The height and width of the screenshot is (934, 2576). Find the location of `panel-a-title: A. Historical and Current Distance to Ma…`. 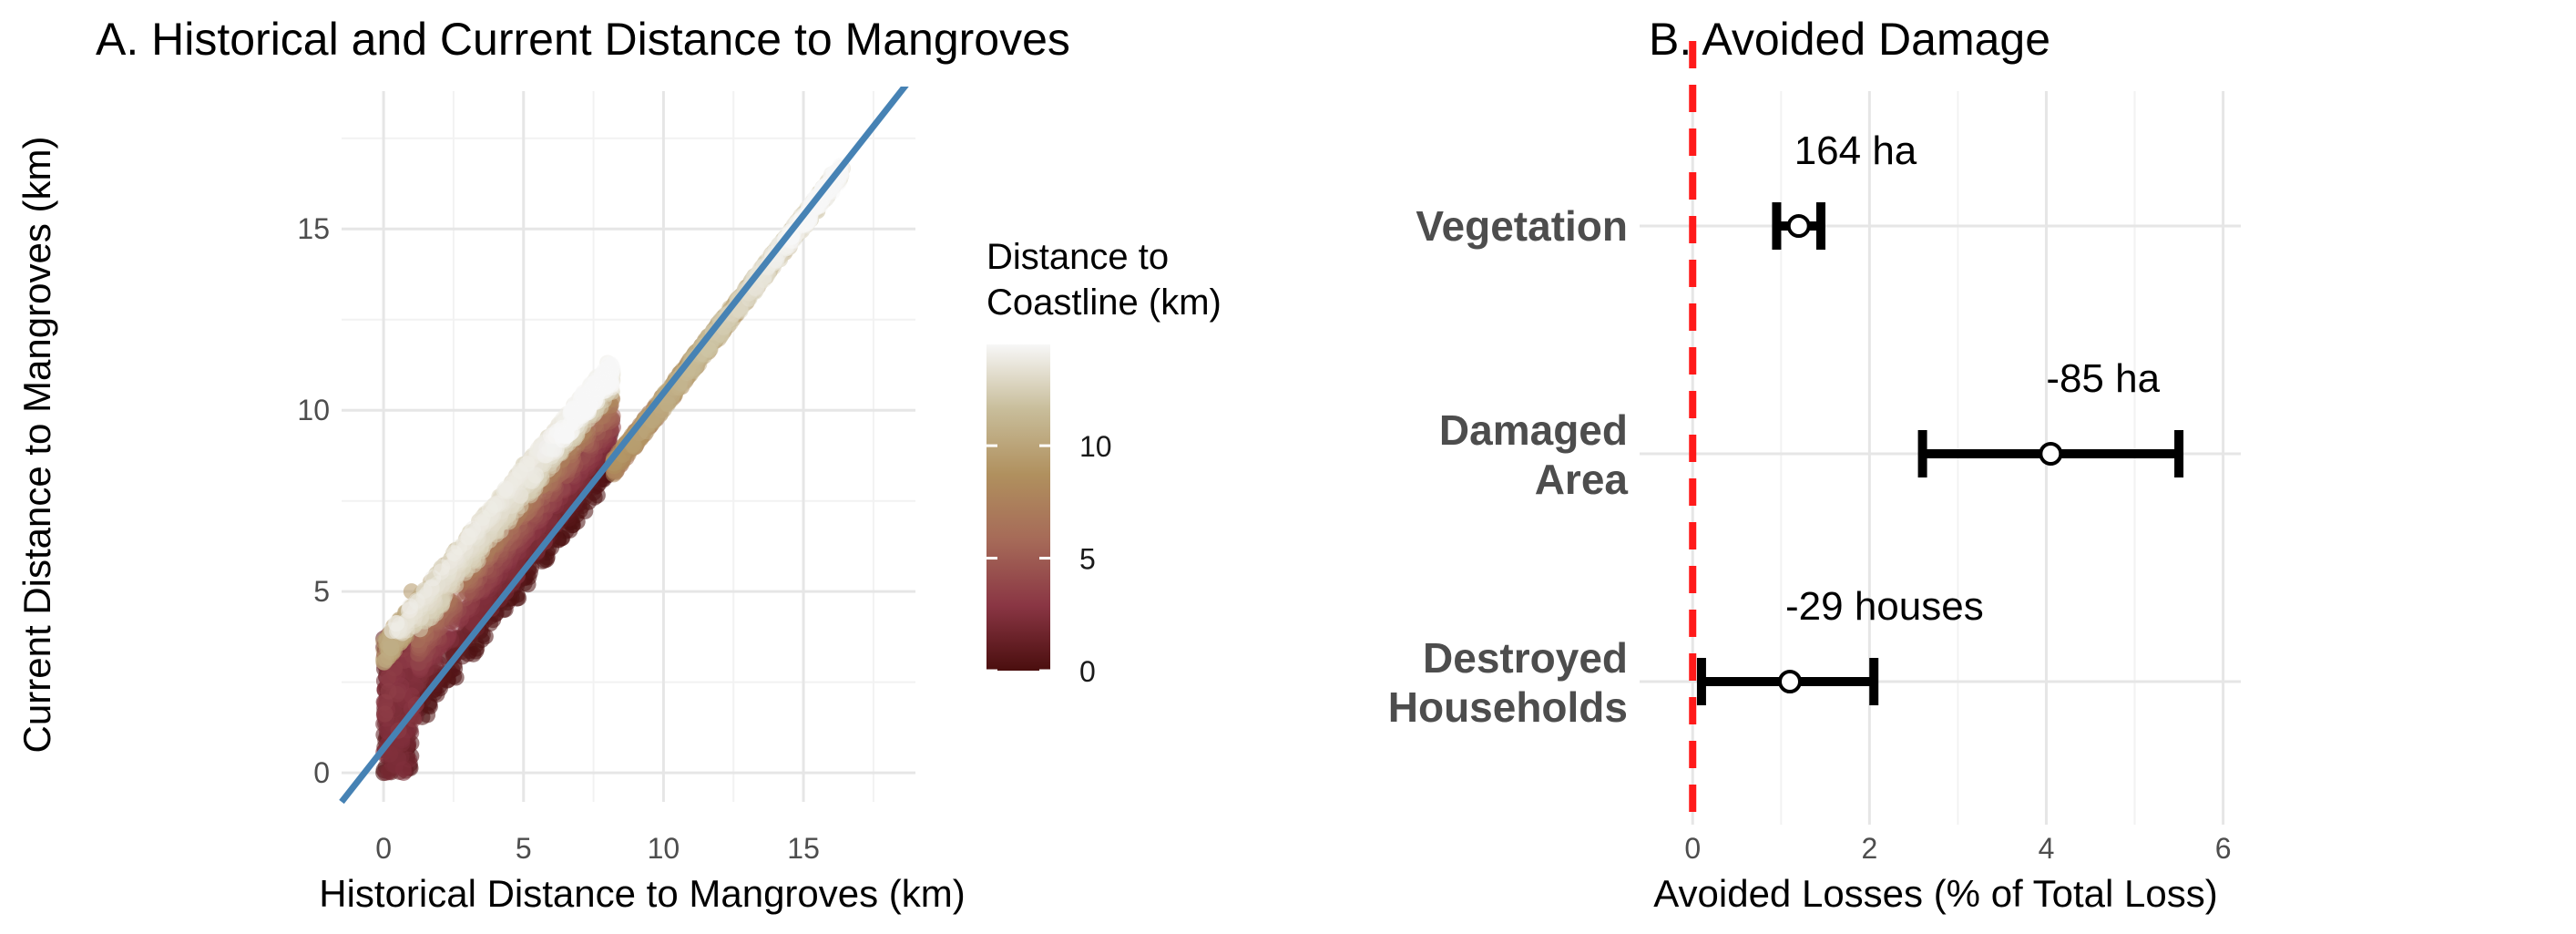

panel-a-title: A. Historical and Current Distance to Ma… is located at coordinates (583, 40).